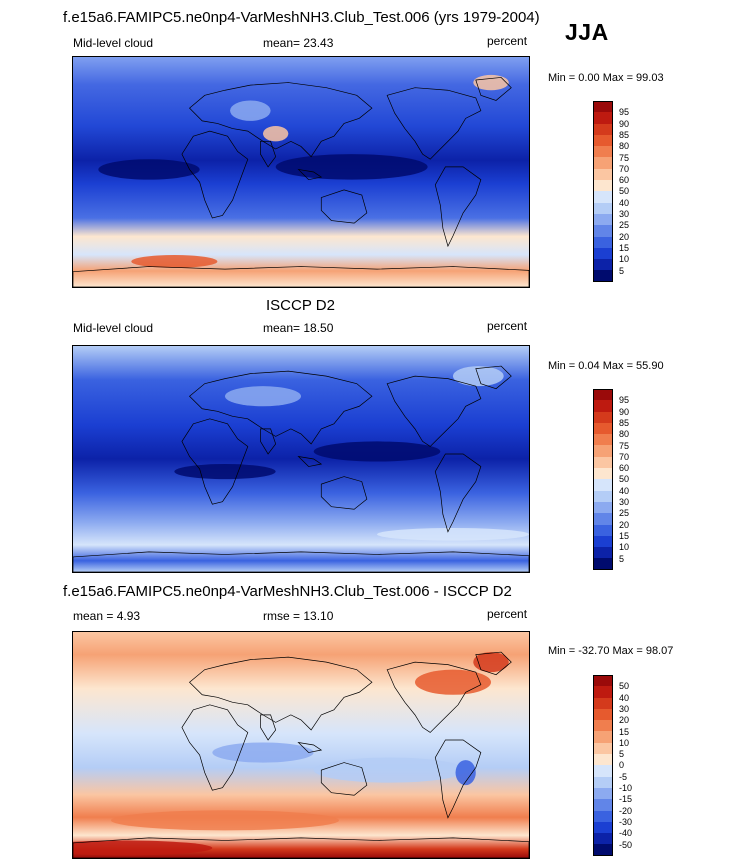 Image resolution: width=733 pixels, height=866 pixels. What do you see at coordinates (603, 191) in the screenshot?
I see `panel1-colorbar` at bounding box center [603, 191].